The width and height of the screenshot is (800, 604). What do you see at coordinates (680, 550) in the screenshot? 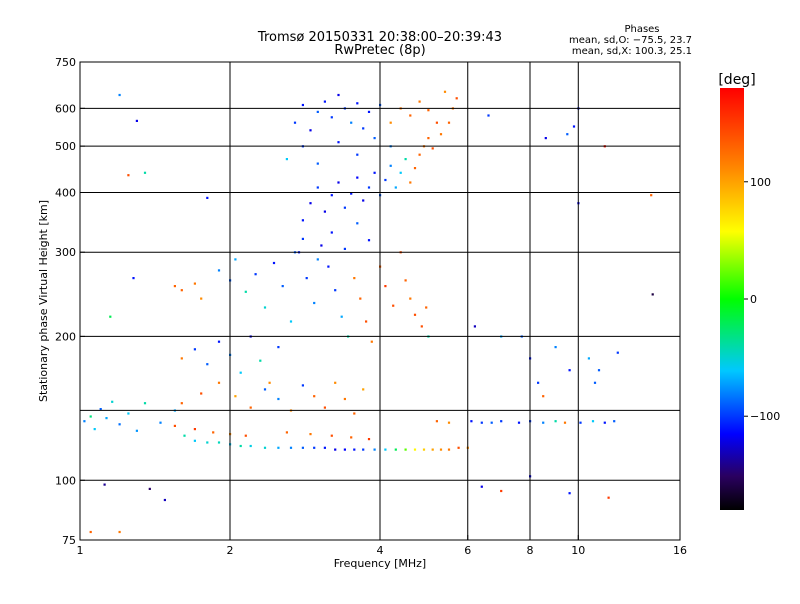
I see `x-tick-label: 16` at bounding box center [680, 550].